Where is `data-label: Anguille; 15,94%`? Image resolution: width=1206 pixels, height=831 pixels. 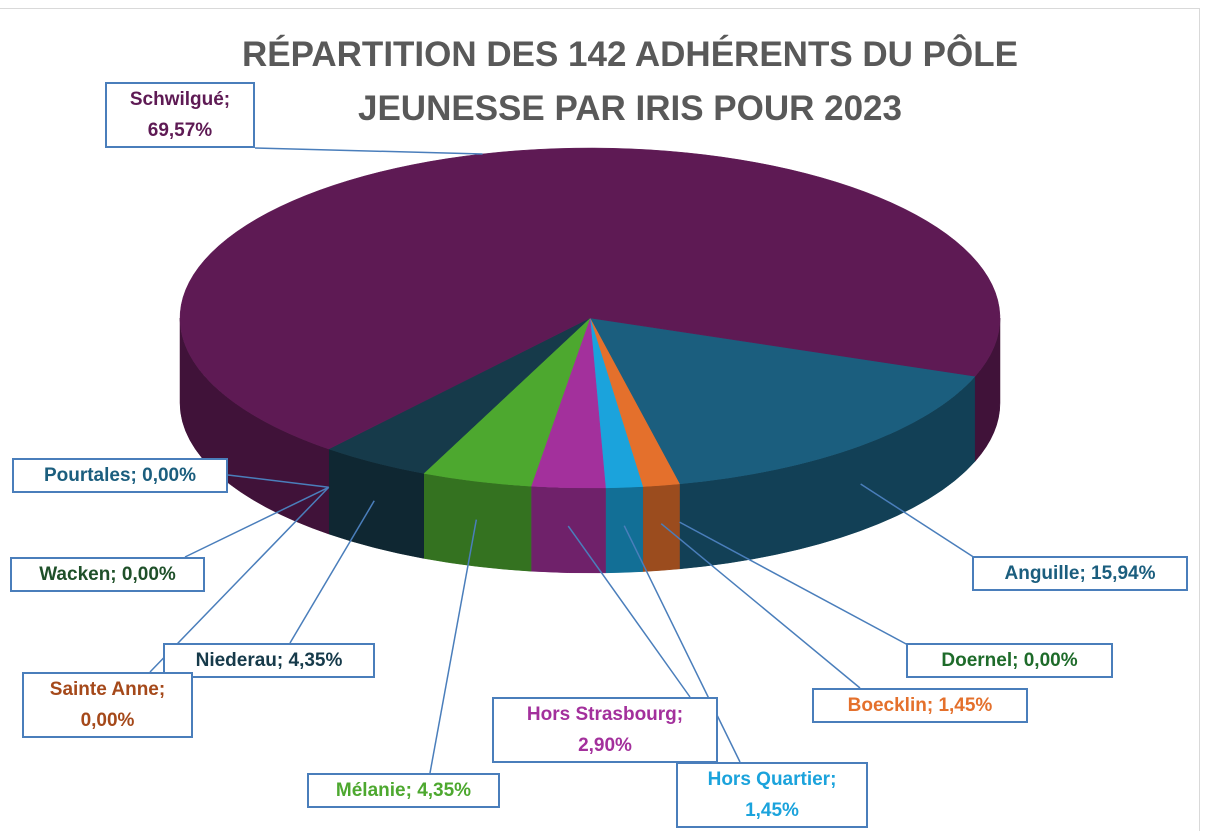
data-label: Anguille; 15,94% is located at coordinates (1080, 573).